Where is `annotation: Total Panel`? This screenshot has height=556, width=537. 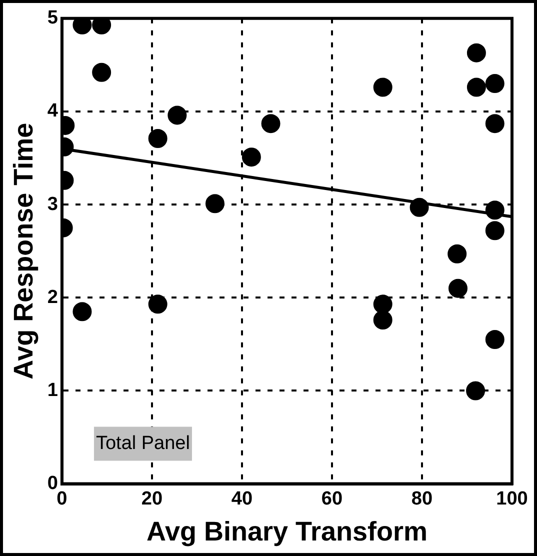
annotation: Total Panel is located at coordinates (143, 443).